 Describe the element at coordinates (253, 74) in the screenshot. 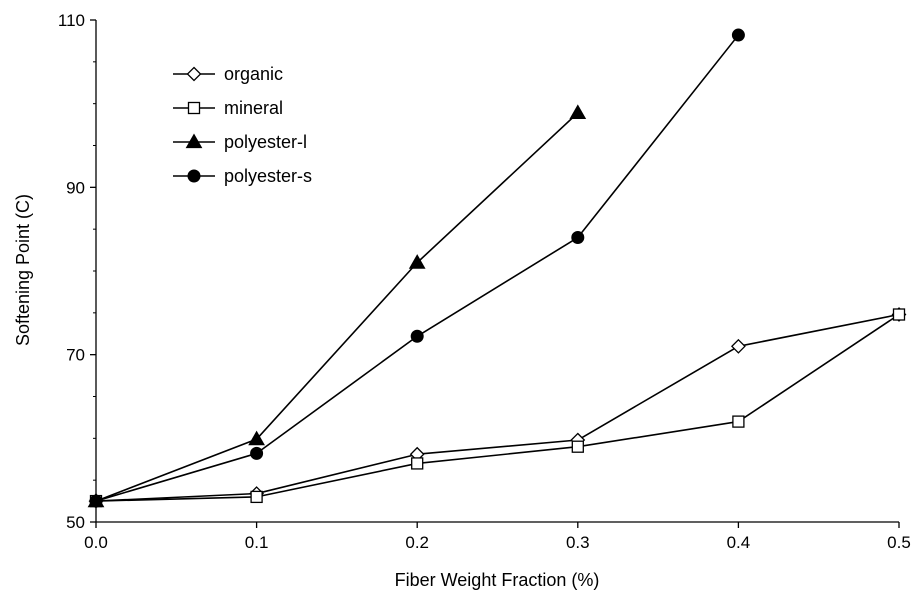

I see `legend-label: organic` at that location.